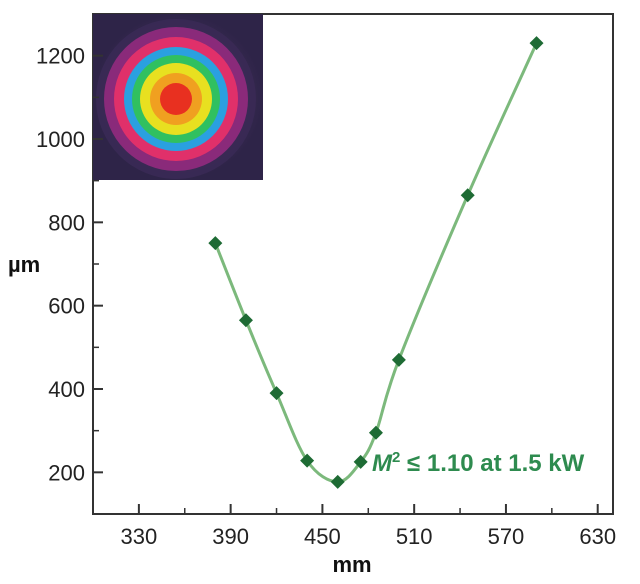  What do you see at coordinates (66, 389) in the screenshot?
I see `y-tick-label: 400` at bounding box center [66, 389].